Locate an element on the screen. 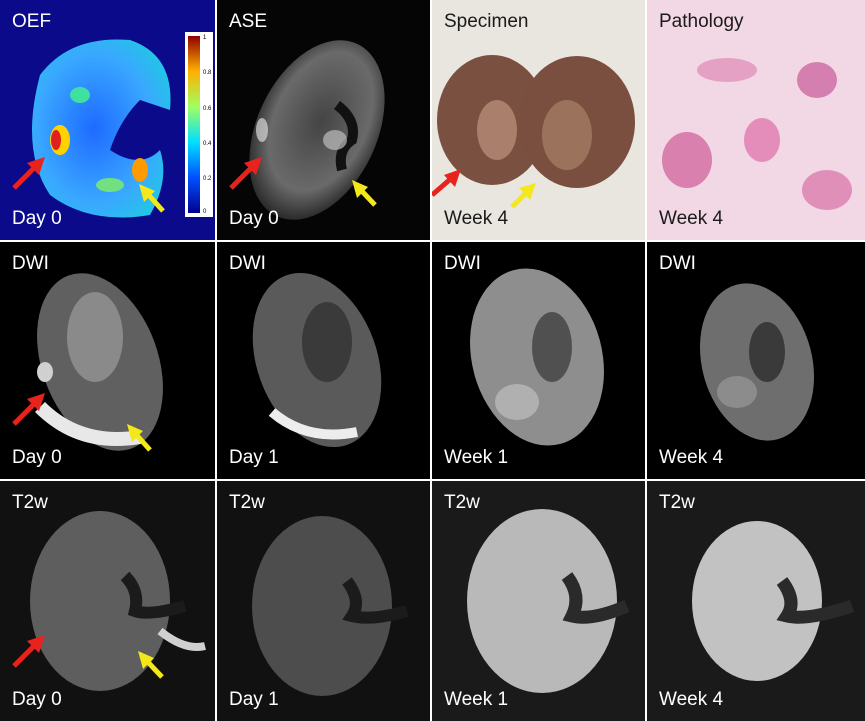 This screenshot has width=865, height=721. oef-map-image is located at coordinates (101, 128).